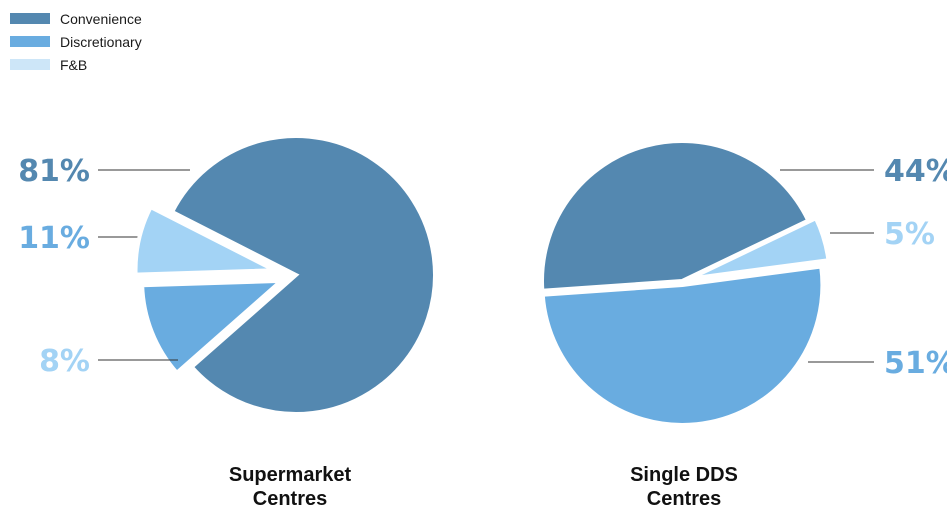  Describe the element at coordinates (759, 248) in the screenshot. I see `pie-slice-2-f-b` at that location.